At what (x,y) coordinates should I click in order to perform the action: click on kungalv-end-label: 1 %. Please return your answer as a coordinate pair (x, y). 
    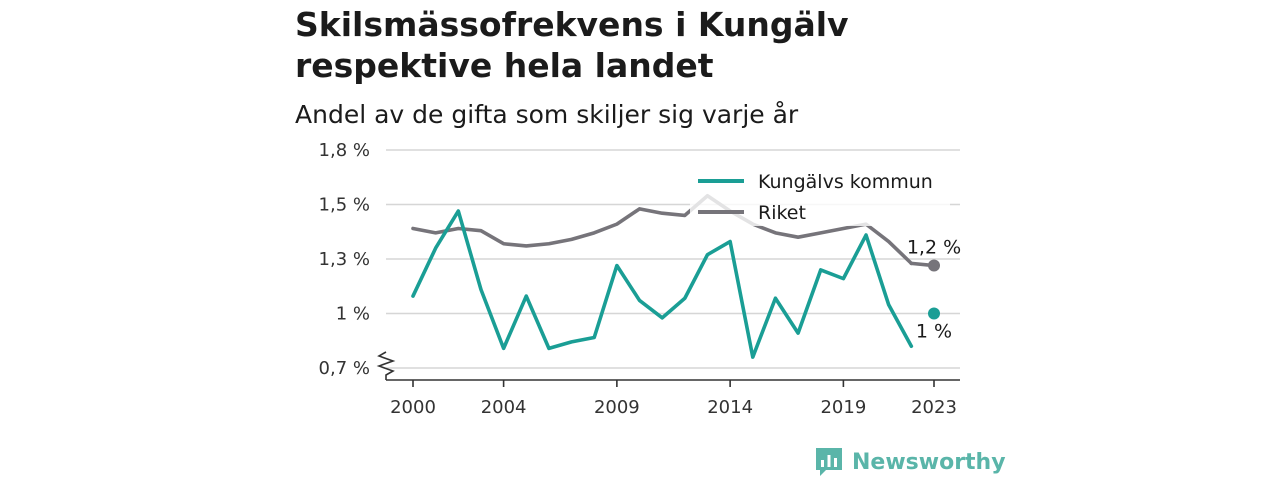
    Looking at the image, I should click on (934, 332).